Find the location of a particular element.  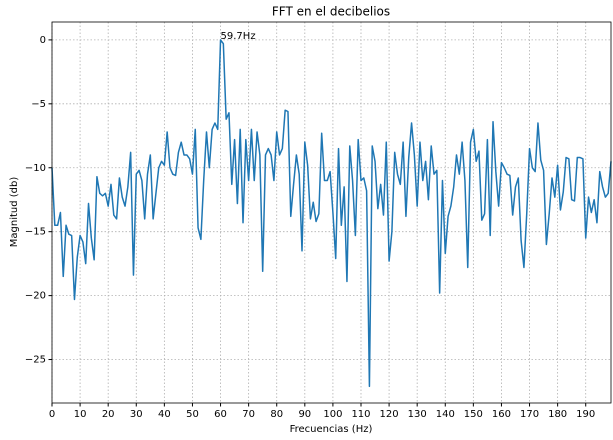

y-axis-label: Magnitud (db) is located at coordinates (14, 212).